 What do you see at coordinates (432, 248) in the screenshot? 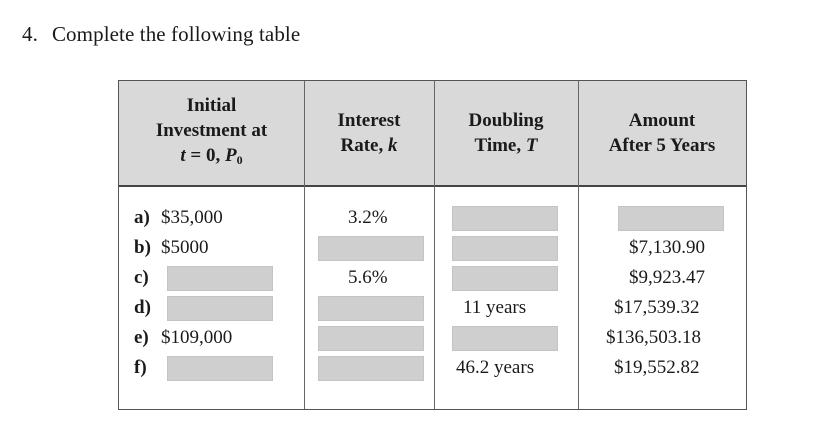
I see `table-row: b) $5000 $7,130.90` at bounding box center [432, 248].